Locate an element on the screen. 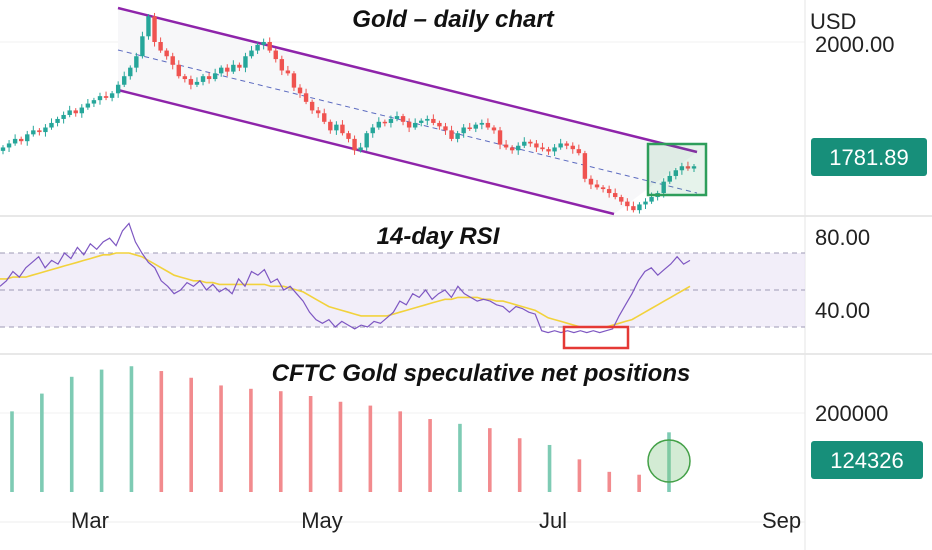 The image size is (932, 550). rsi-chart-title: 14-day RSI is located at coordinates (439, 236).